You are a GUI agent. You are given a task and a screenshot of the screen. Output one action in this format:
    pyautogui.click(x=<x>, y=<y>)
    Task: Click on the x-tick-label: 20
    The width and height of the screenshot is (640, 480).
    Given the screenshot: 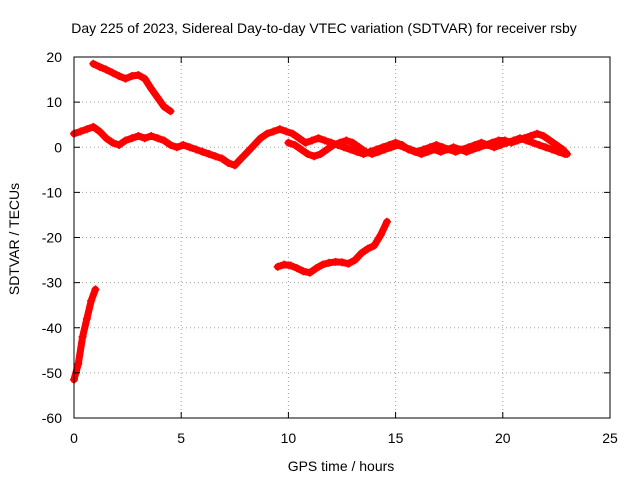 What is the action you would take?
    pyautogui.click(x=503, y=438)
    